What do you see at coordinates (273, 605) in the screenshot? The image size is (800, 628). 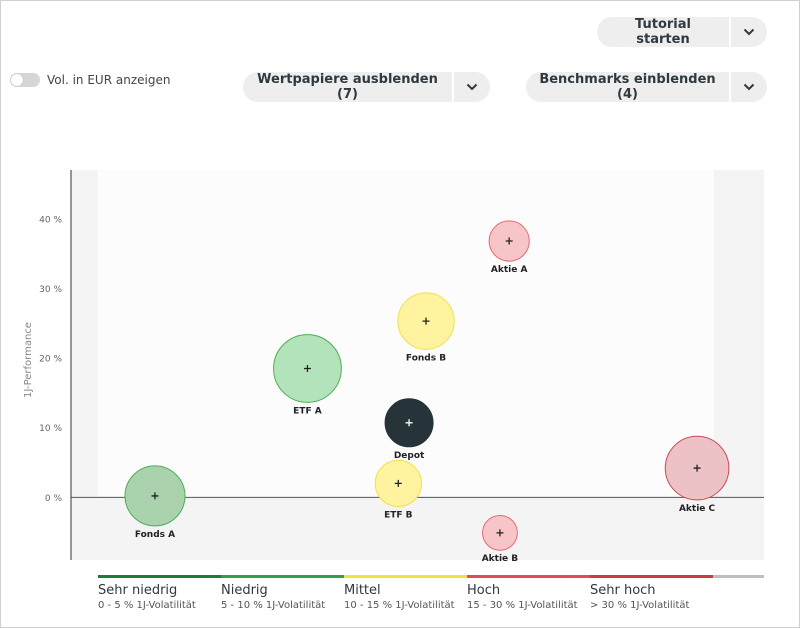 I see `legend-range: 5 - 10 % 1J-Volatilität` at bounding box center [273, 605].